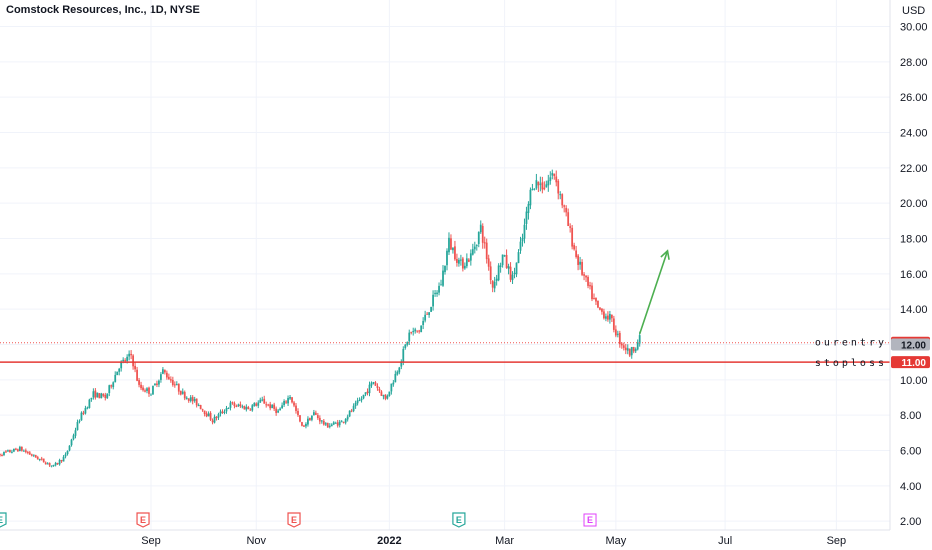 Image resolution: width=932 pixels, height=550 pixels. I want to click on x-tick-label: Mar, so click(504, 541).